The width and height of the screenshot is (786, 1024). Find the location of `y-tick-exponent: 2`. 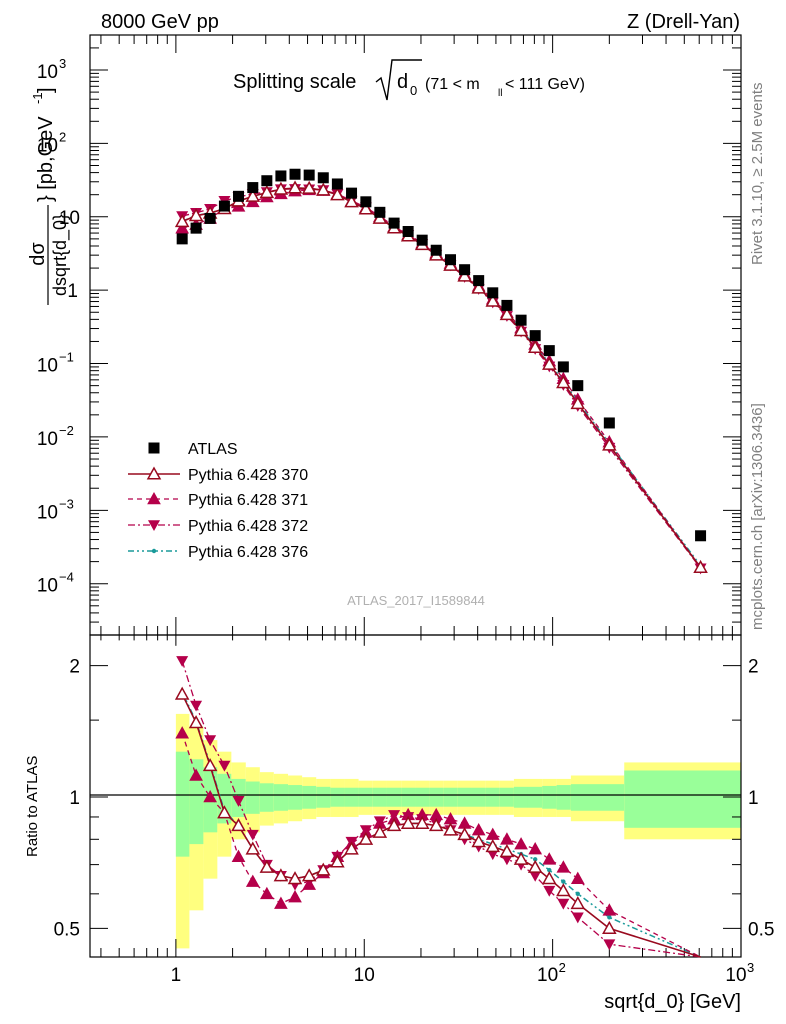

y-tick-exponent: 2 is located at coordinates (62, 136).